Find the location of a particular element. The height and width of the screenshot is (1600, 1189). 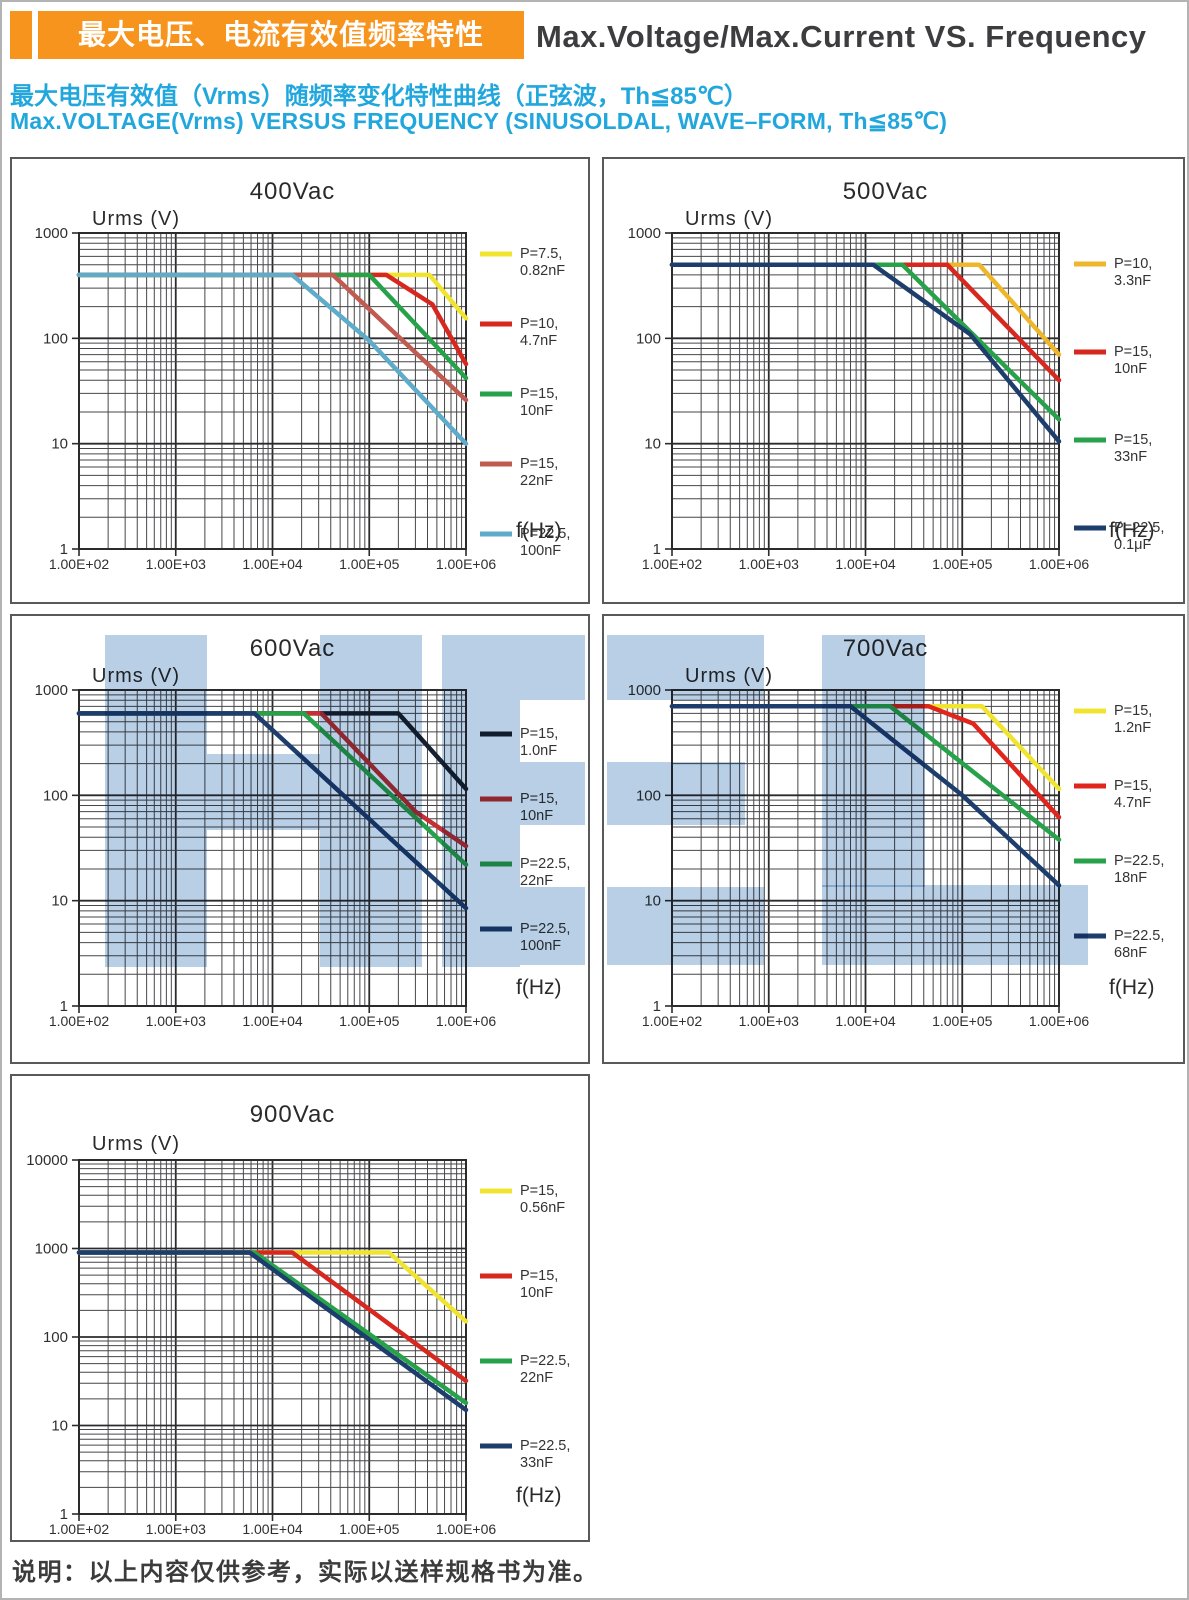

chart-title: 700Vac is located at coordinates (886, 648).